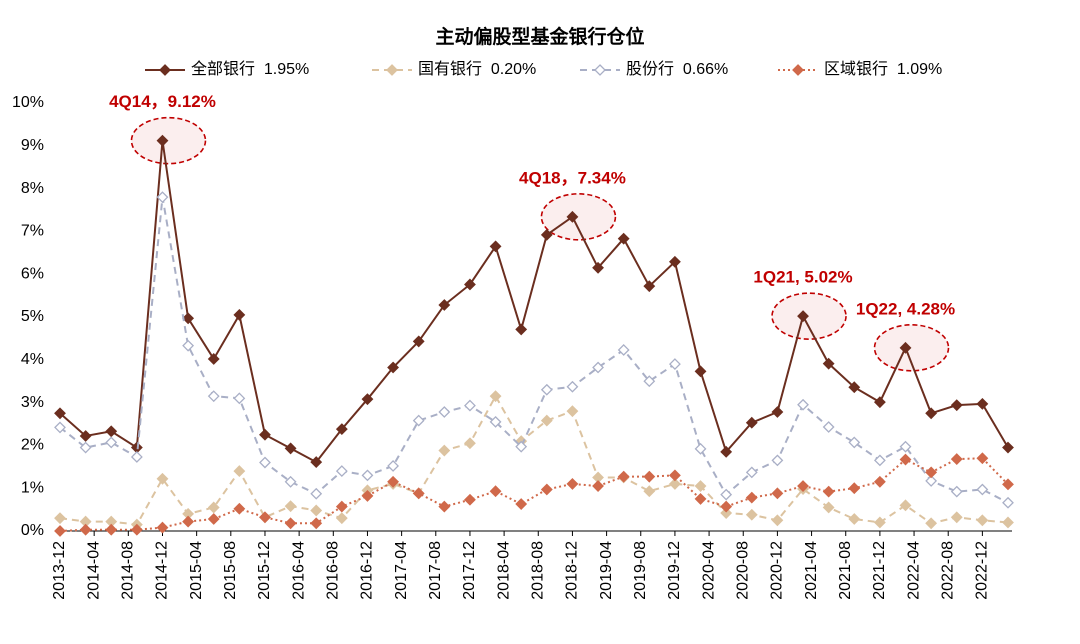 This screenshot has height=644, width=1080. What do you see at coordinates (162, 570) in the screenshot?
I see `x-tick-label: 2014-12` at bounding box center [162, 570].